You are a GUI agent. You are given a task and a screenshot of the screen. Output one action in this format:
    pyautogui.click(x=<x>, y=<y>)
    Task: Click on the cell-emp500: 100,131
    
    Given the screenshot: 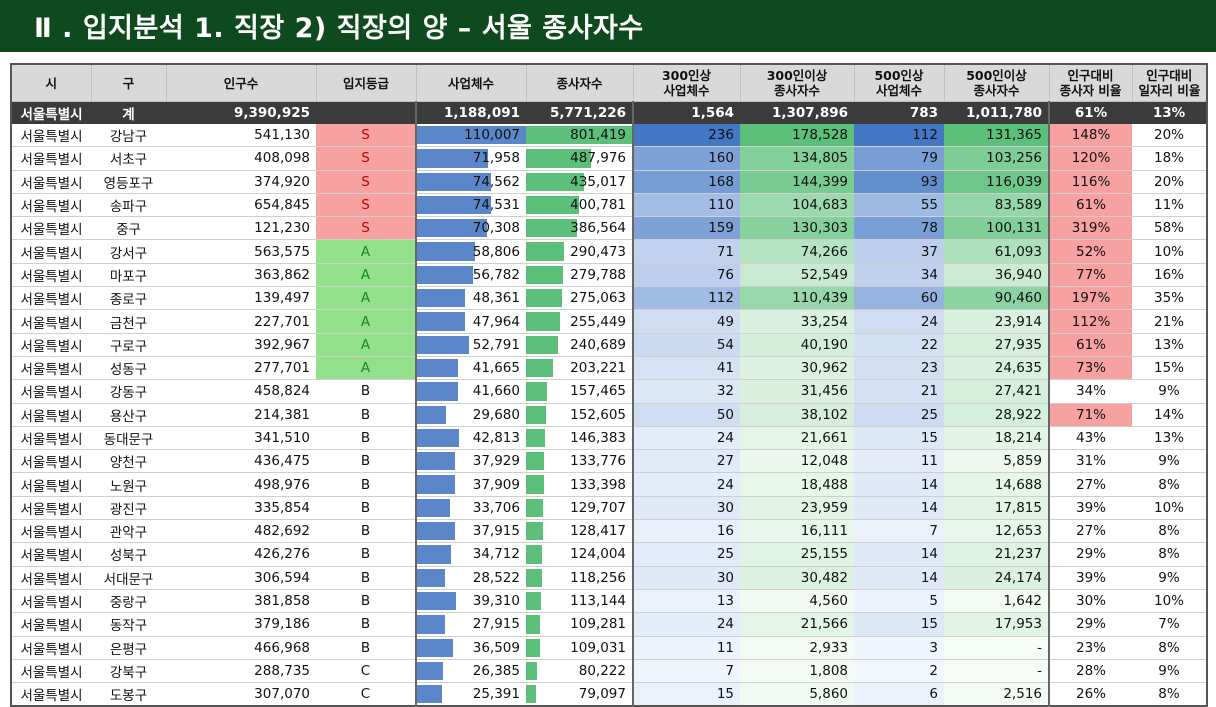 What is the action you would take?
    pyautogui.click(x=997, y=228)
    